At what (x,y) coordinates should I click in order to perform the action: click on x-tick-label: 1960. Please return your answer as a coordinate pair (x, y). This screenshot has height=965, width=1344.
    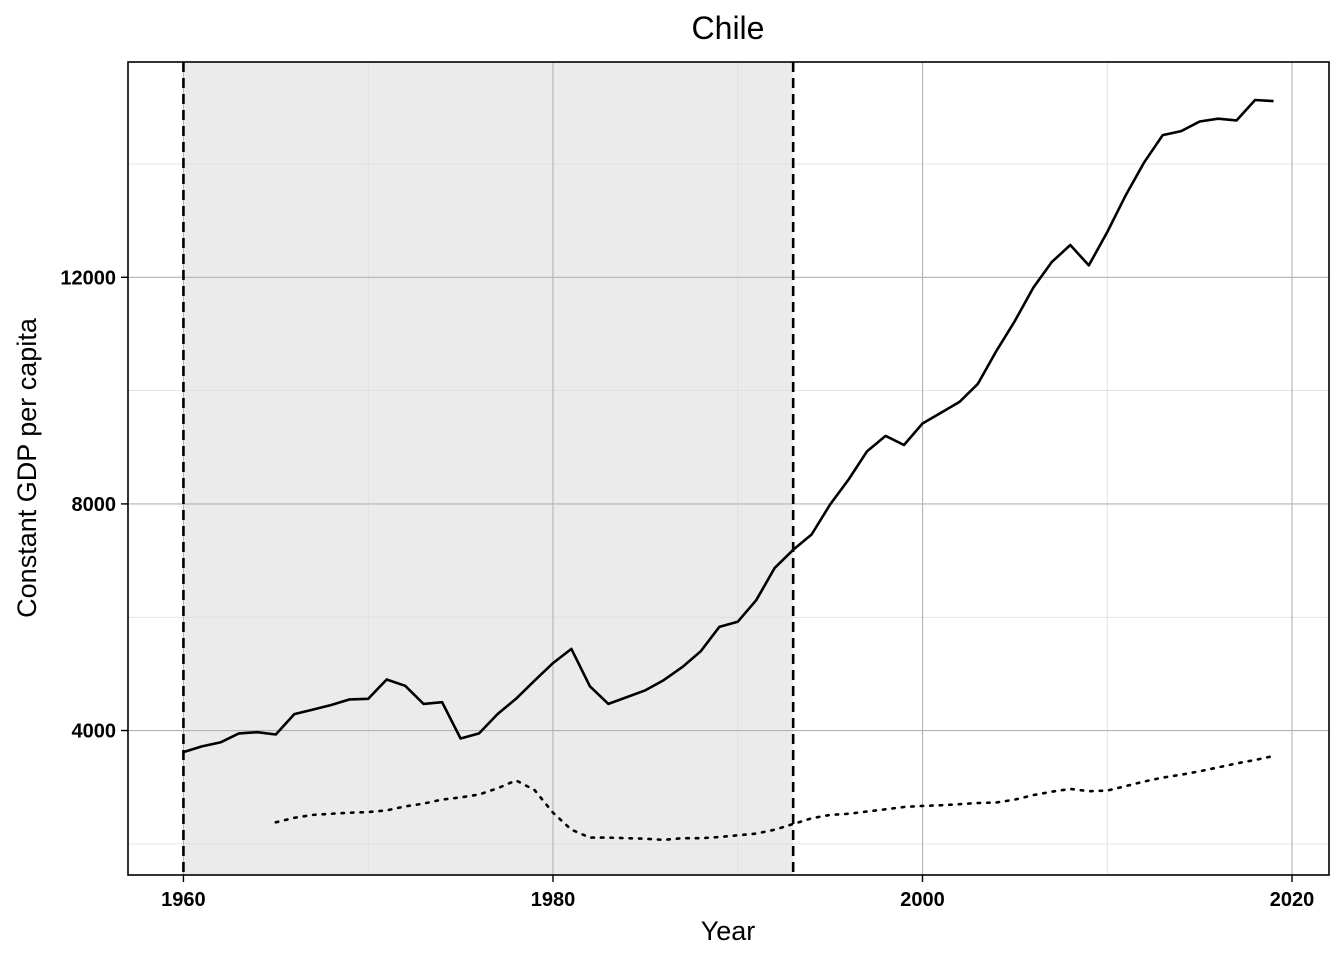
    Looking at the image, I should click on (183, 900).